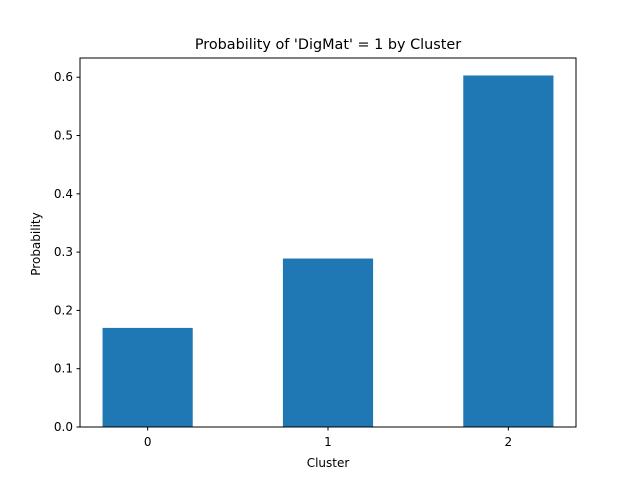  Describe the element at coordinates (63, 136) in the screenshot. I see `y-tick-label: 0.5` at that location.